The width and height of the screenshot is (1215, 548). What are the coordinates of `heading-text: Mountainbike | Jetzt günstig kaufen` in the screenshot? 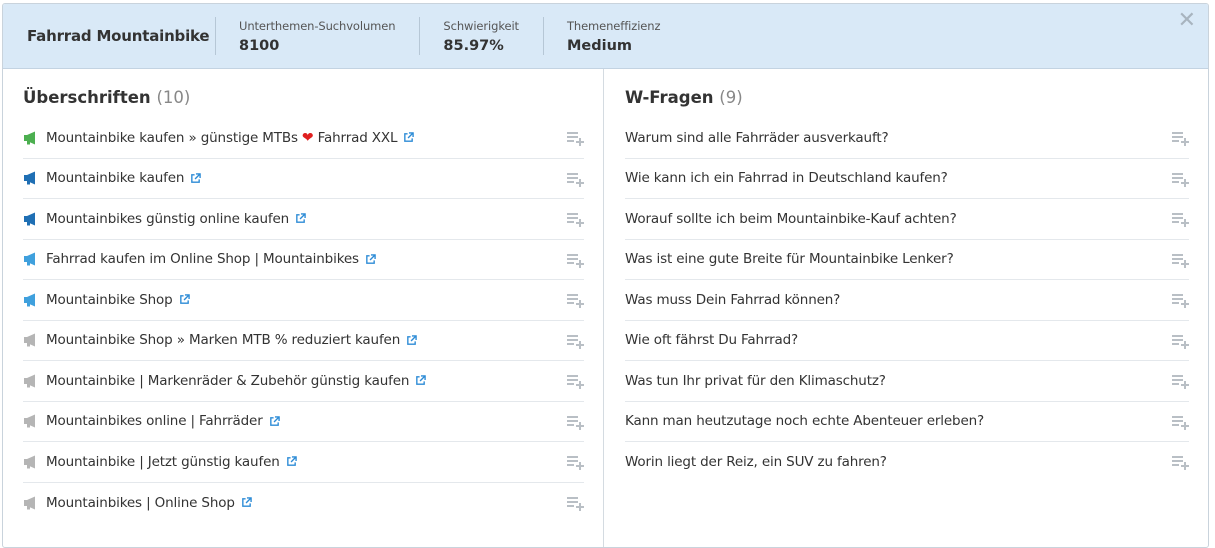 It's located at (163, 461).